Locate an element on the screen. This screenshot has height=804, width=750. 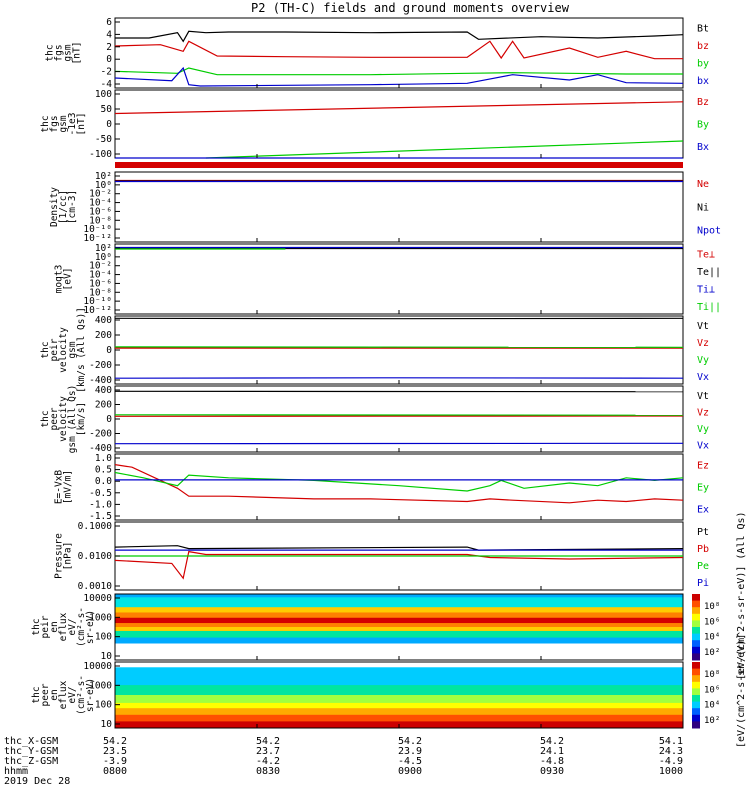
legend-label: Ni is located at coordinates (703, 207).